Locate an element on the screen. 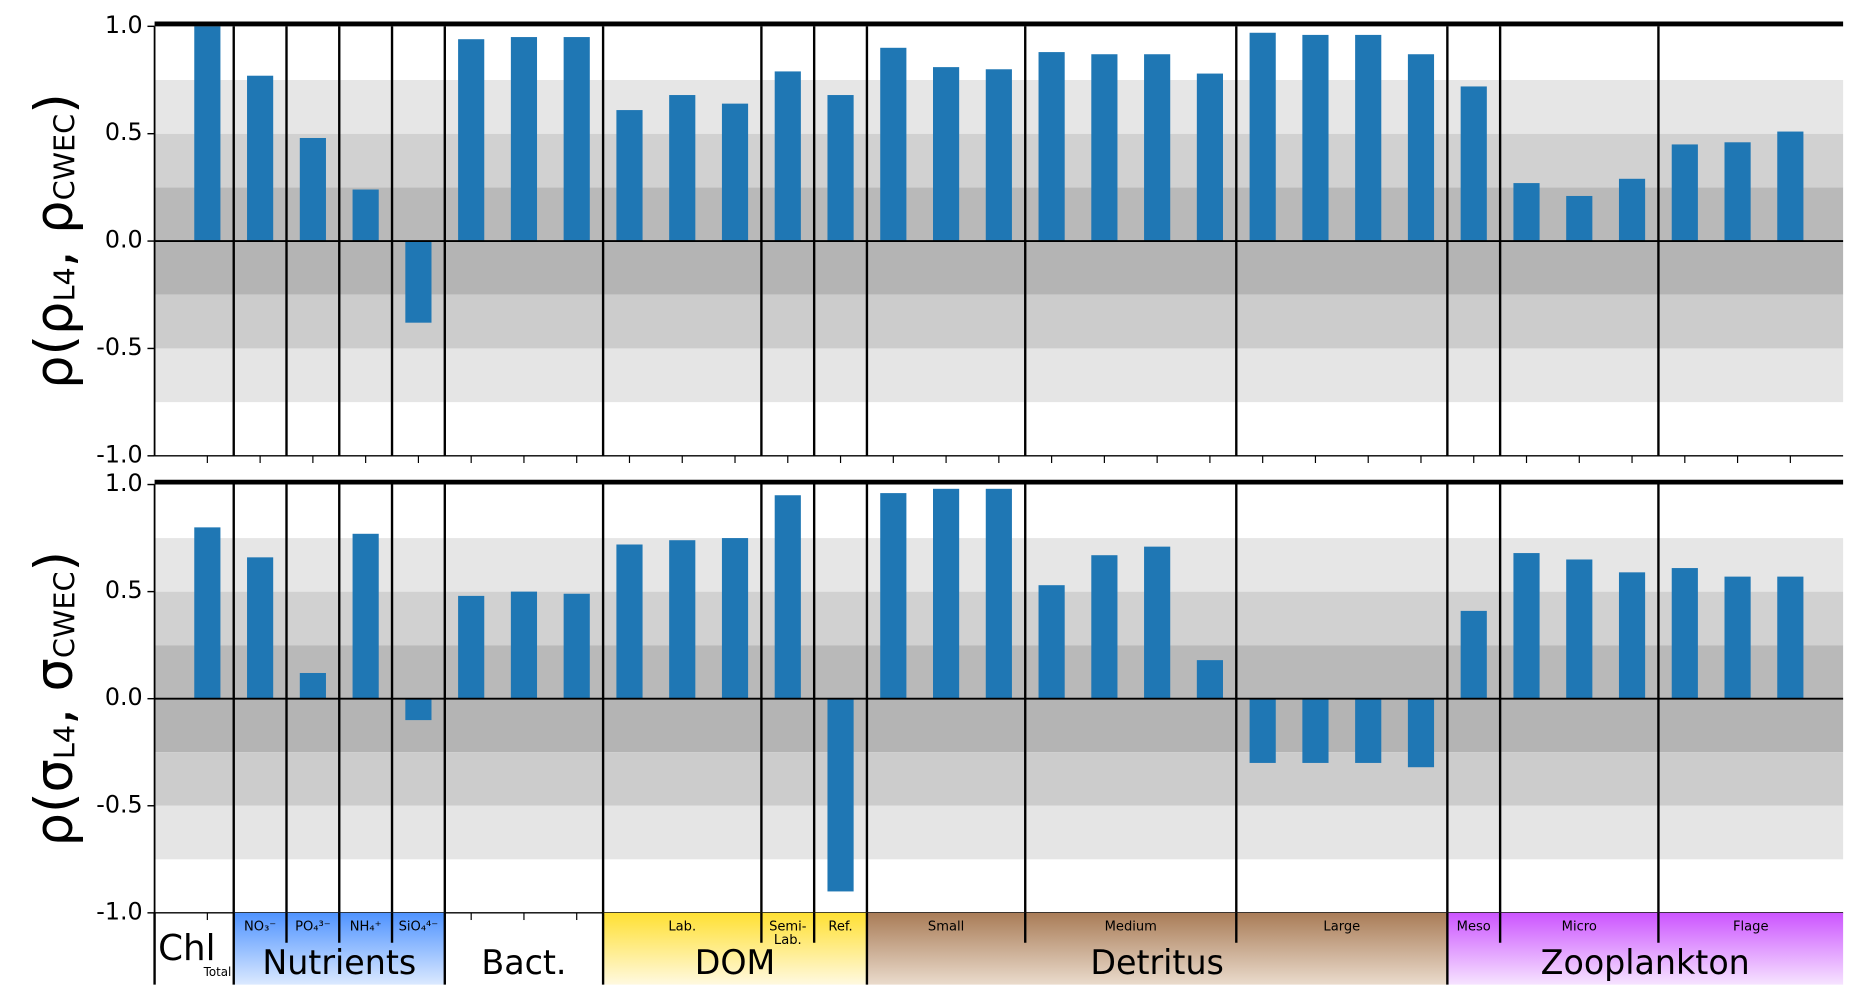 The image size is (1855, 993). subgroup-label: Total is located at coordinates (217, 972).